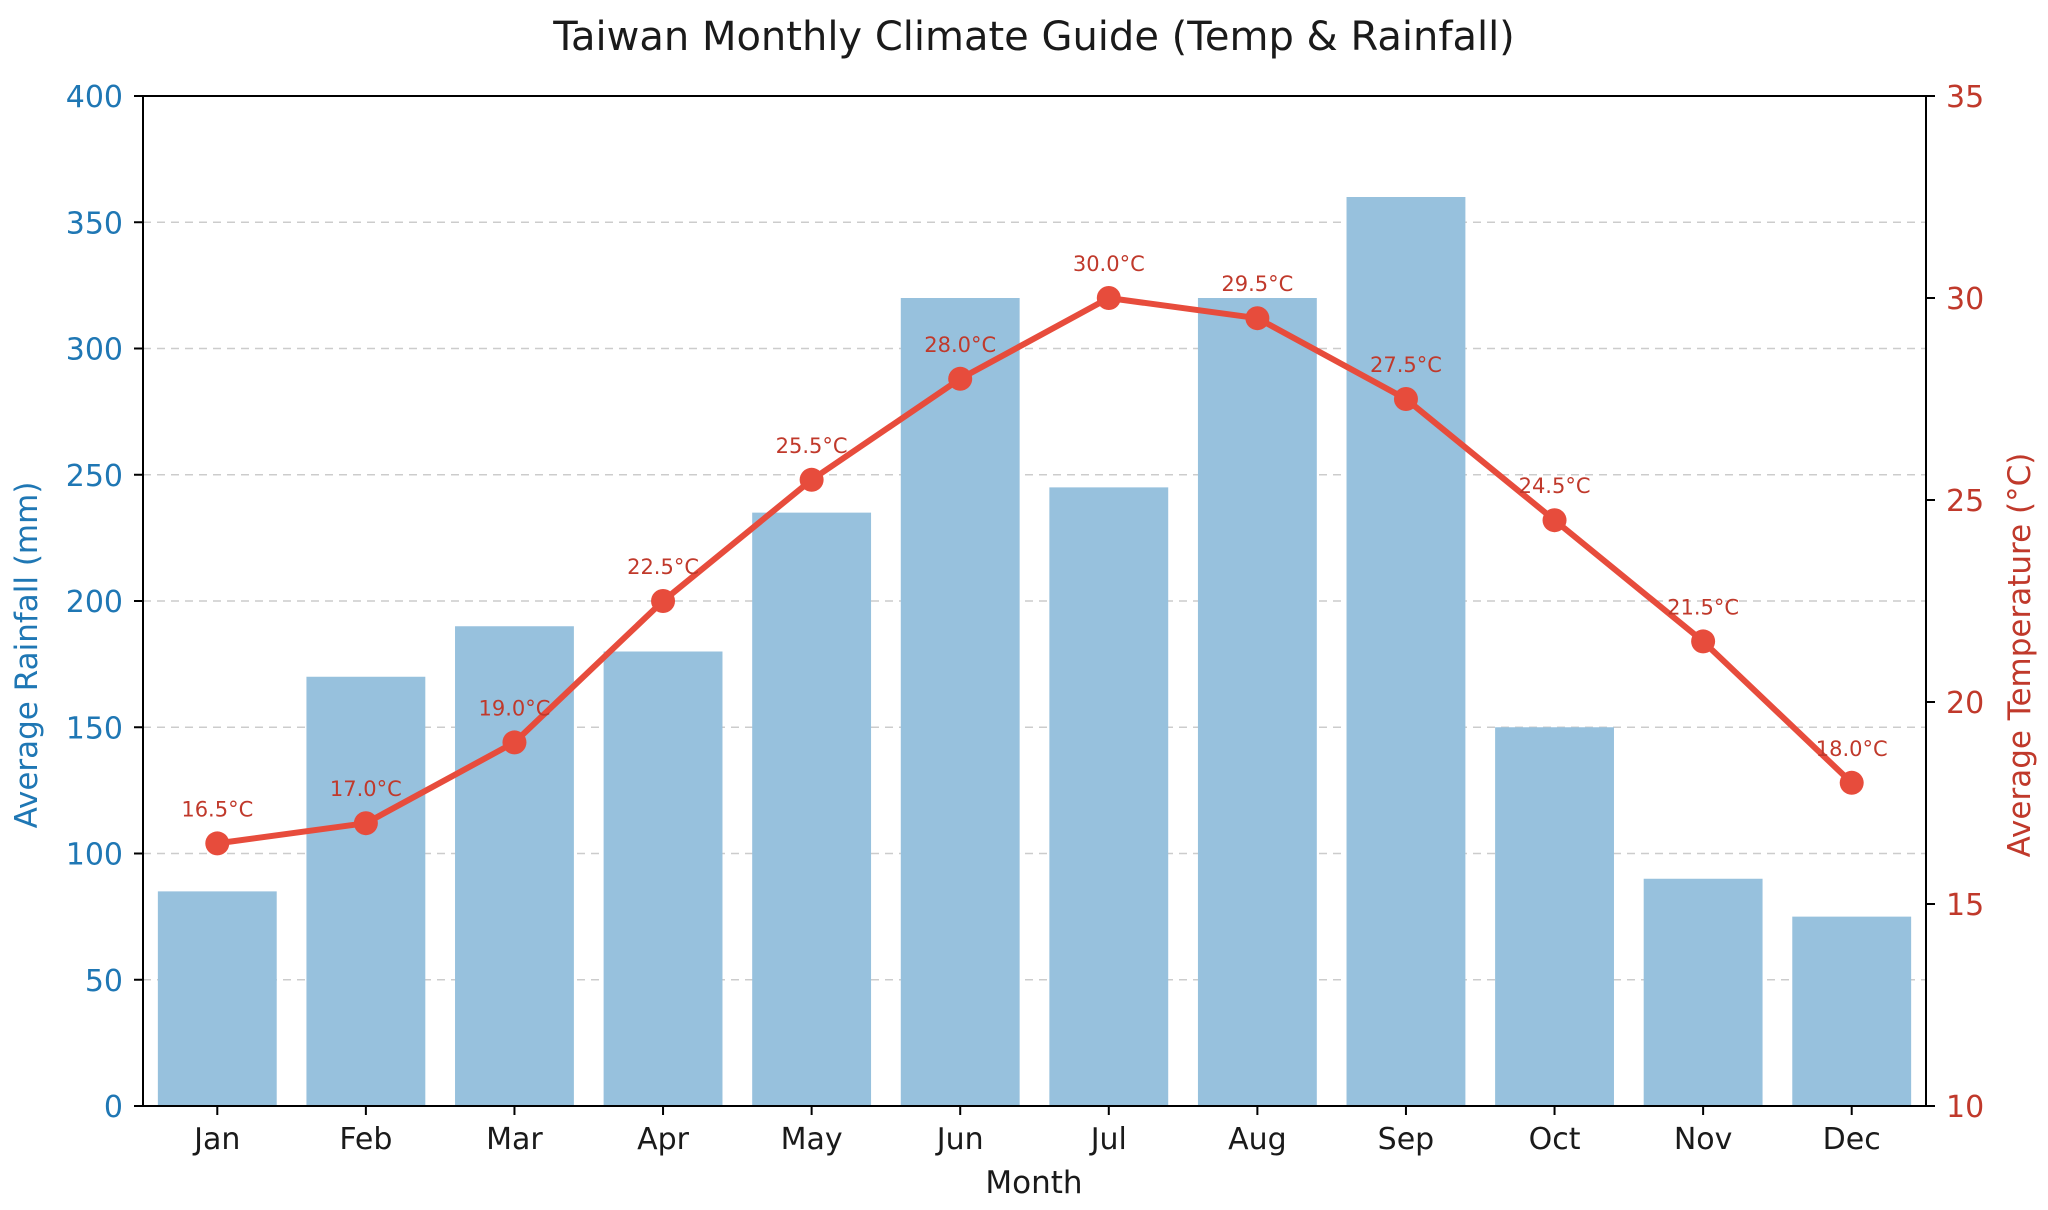 This screenshot has height=1210, width=2048. What do you see at coordinates (94, 223) in the screenshot?
I see `y-left-tick-label: 350` at bounding box center [94, 223].